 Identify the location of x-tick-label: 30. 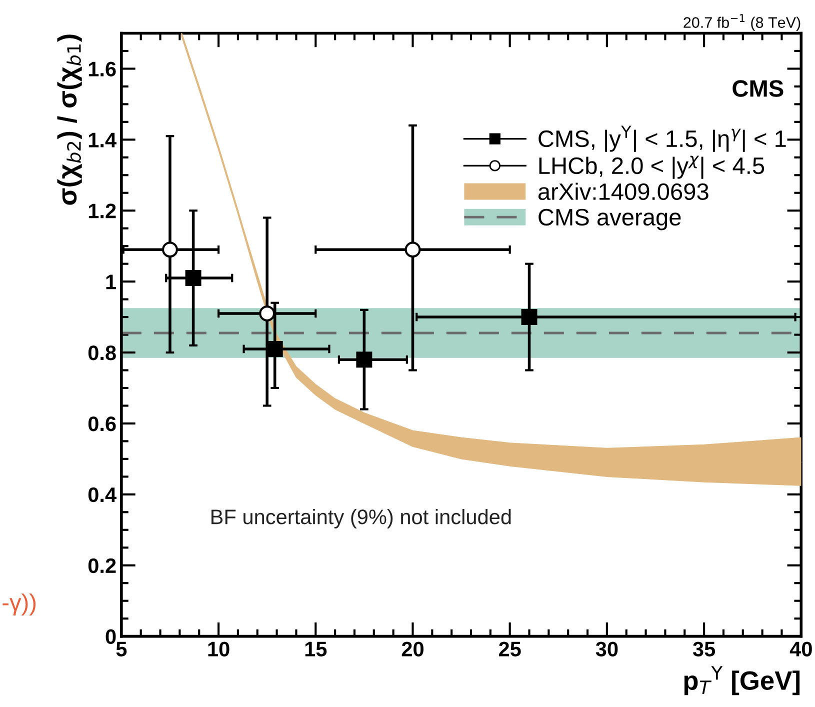
(607, 649).